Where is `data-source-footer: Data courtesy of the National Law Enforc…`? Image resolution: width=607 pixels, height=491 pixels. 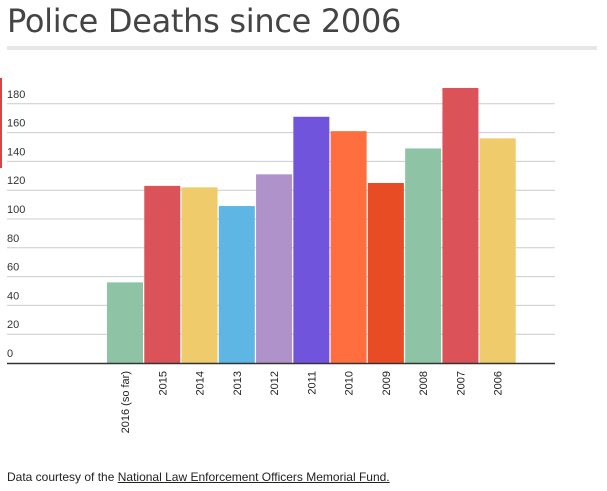 data-source-footer: Data courtesy of the National Law Enforc… is located at coordinates (198, 477).